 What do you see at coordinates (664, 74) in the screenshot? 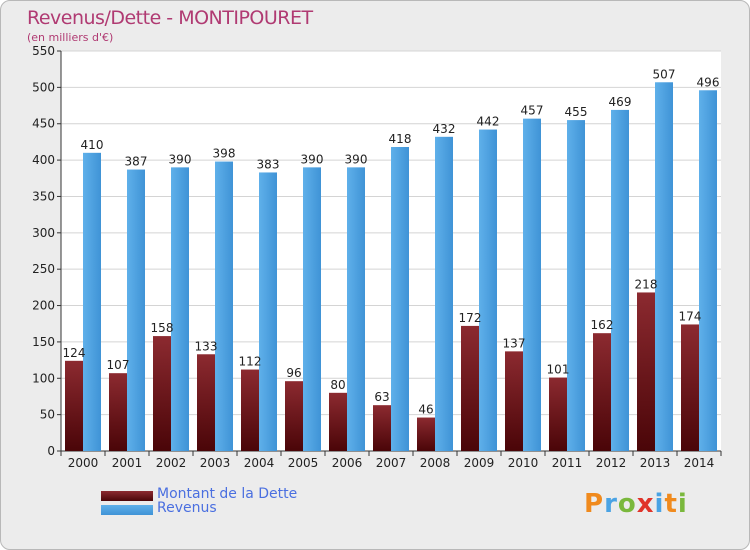
I see `data-label-revenus: 507` at bounding box center [664, 74].